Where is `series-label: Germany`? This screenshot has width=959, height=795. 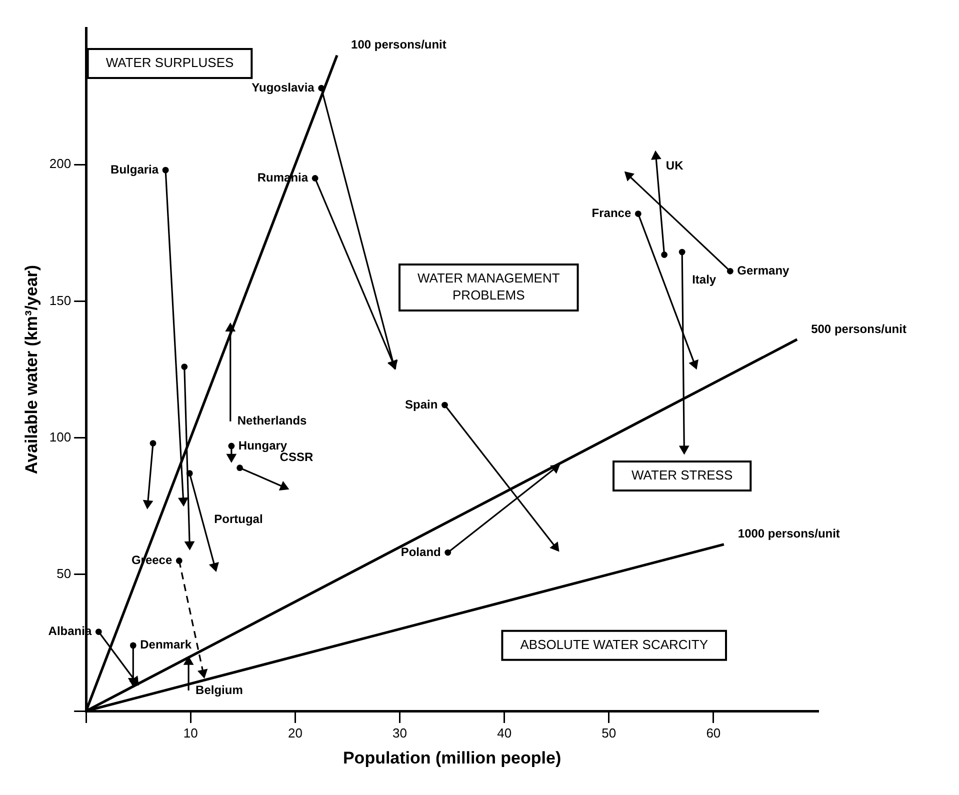 series-label: Germany is located at coordinates (763, 270).